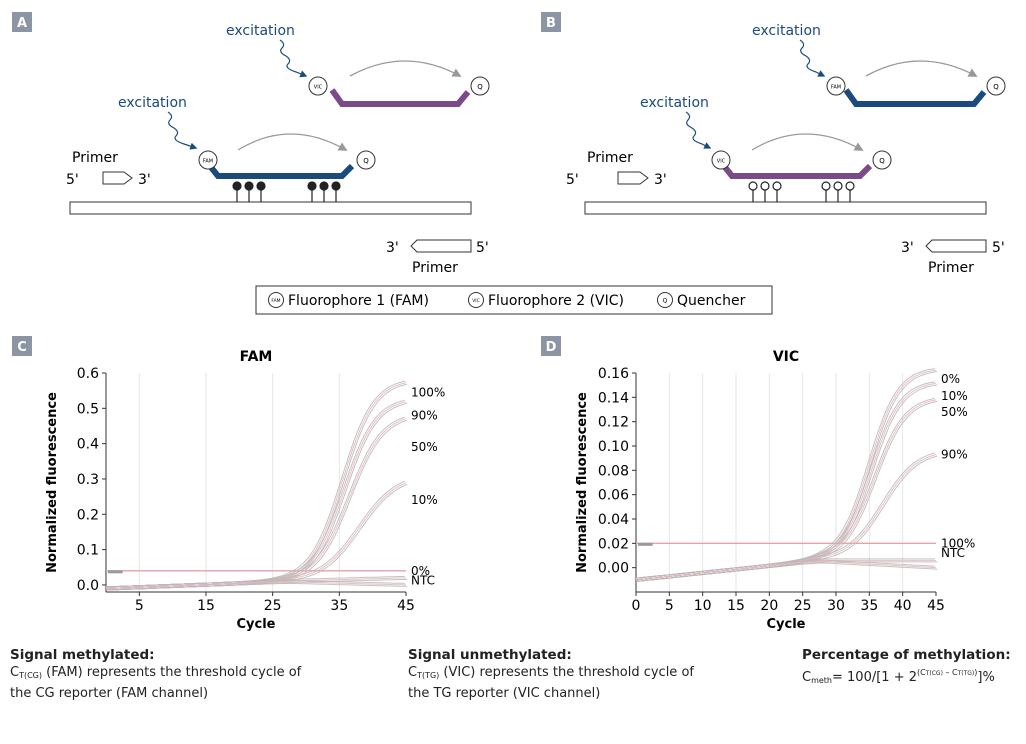 Image resolution: width=1026 pixels, height=744 pixels. What do you see at coordinates (665, 301) in the screenshot?
I see `legend-q-symbol-text: Q` at bounding box center [665, 301].